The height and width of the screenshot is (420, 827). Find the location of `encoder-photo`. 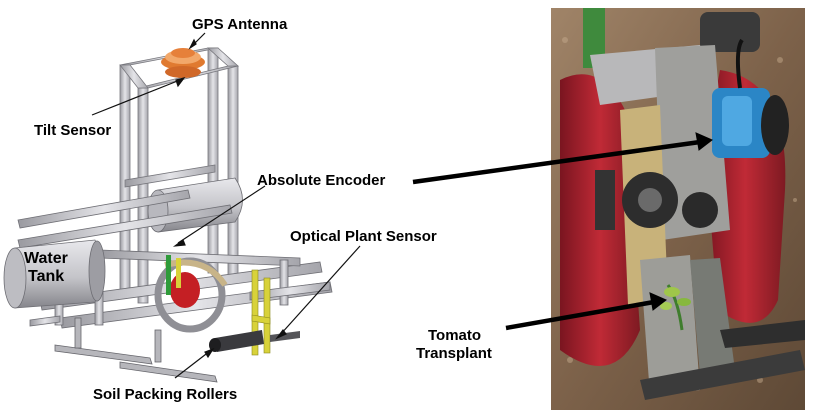

encoder-photo is located at coordinates (750, 98).